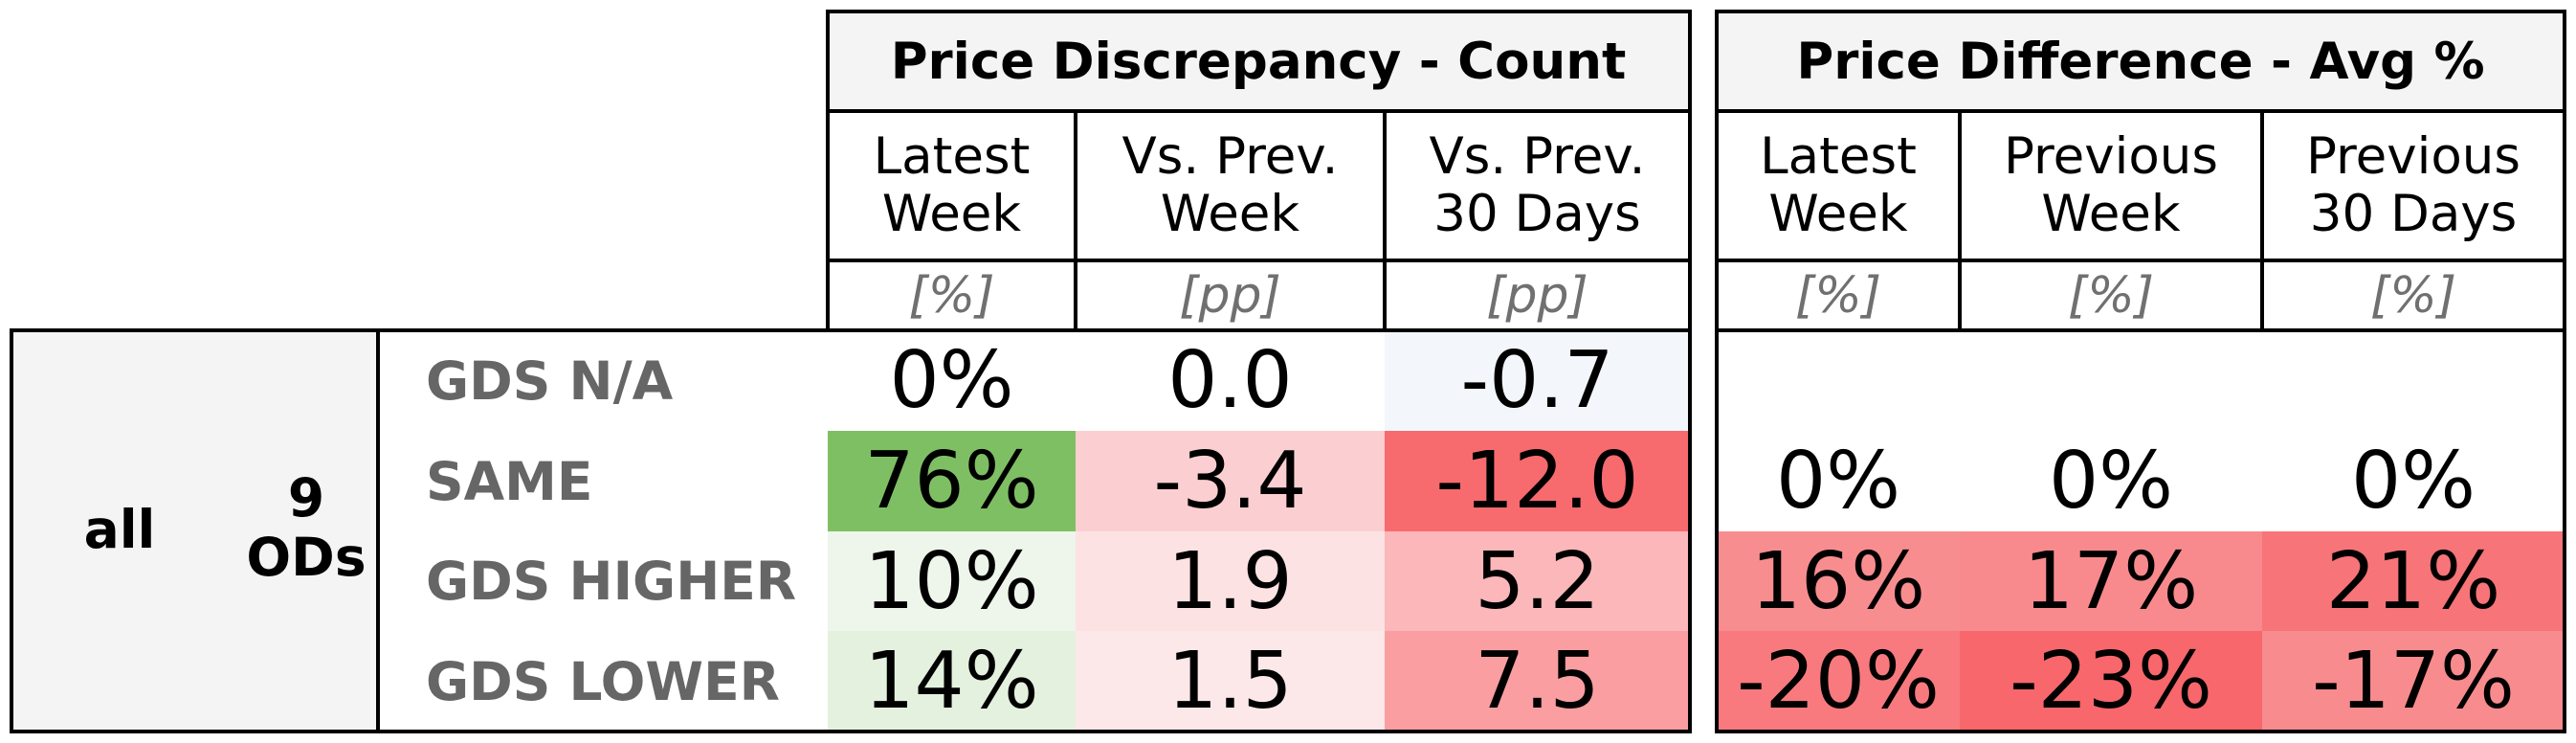  I want to click on avg-col-header: Previous 30 Days, so click(2413, 185).